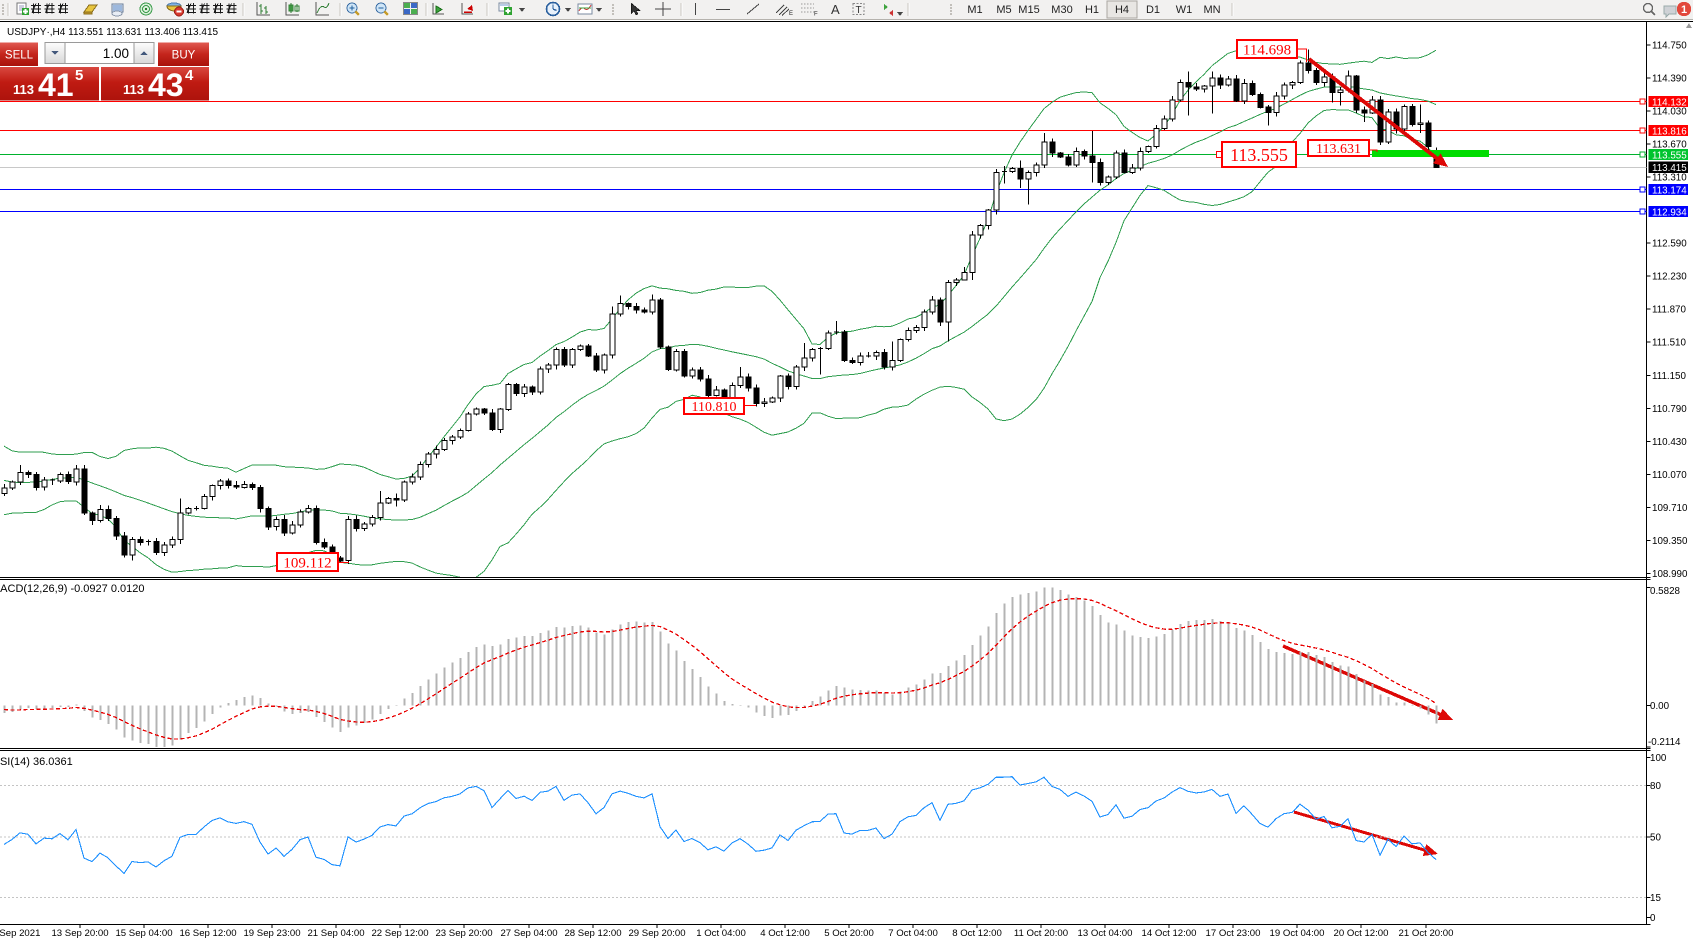 This screenshot has width=1693, height=940. I want to click on svg-text: 114.030, so click(1669, 111).